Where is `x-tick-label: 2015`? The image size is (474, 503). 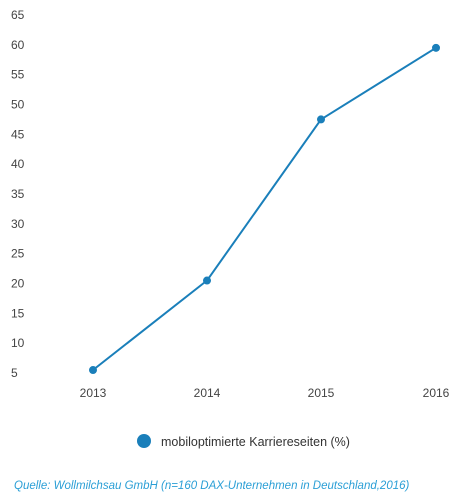 x-tick-label: 2015 is located at coordinates (321, 393).